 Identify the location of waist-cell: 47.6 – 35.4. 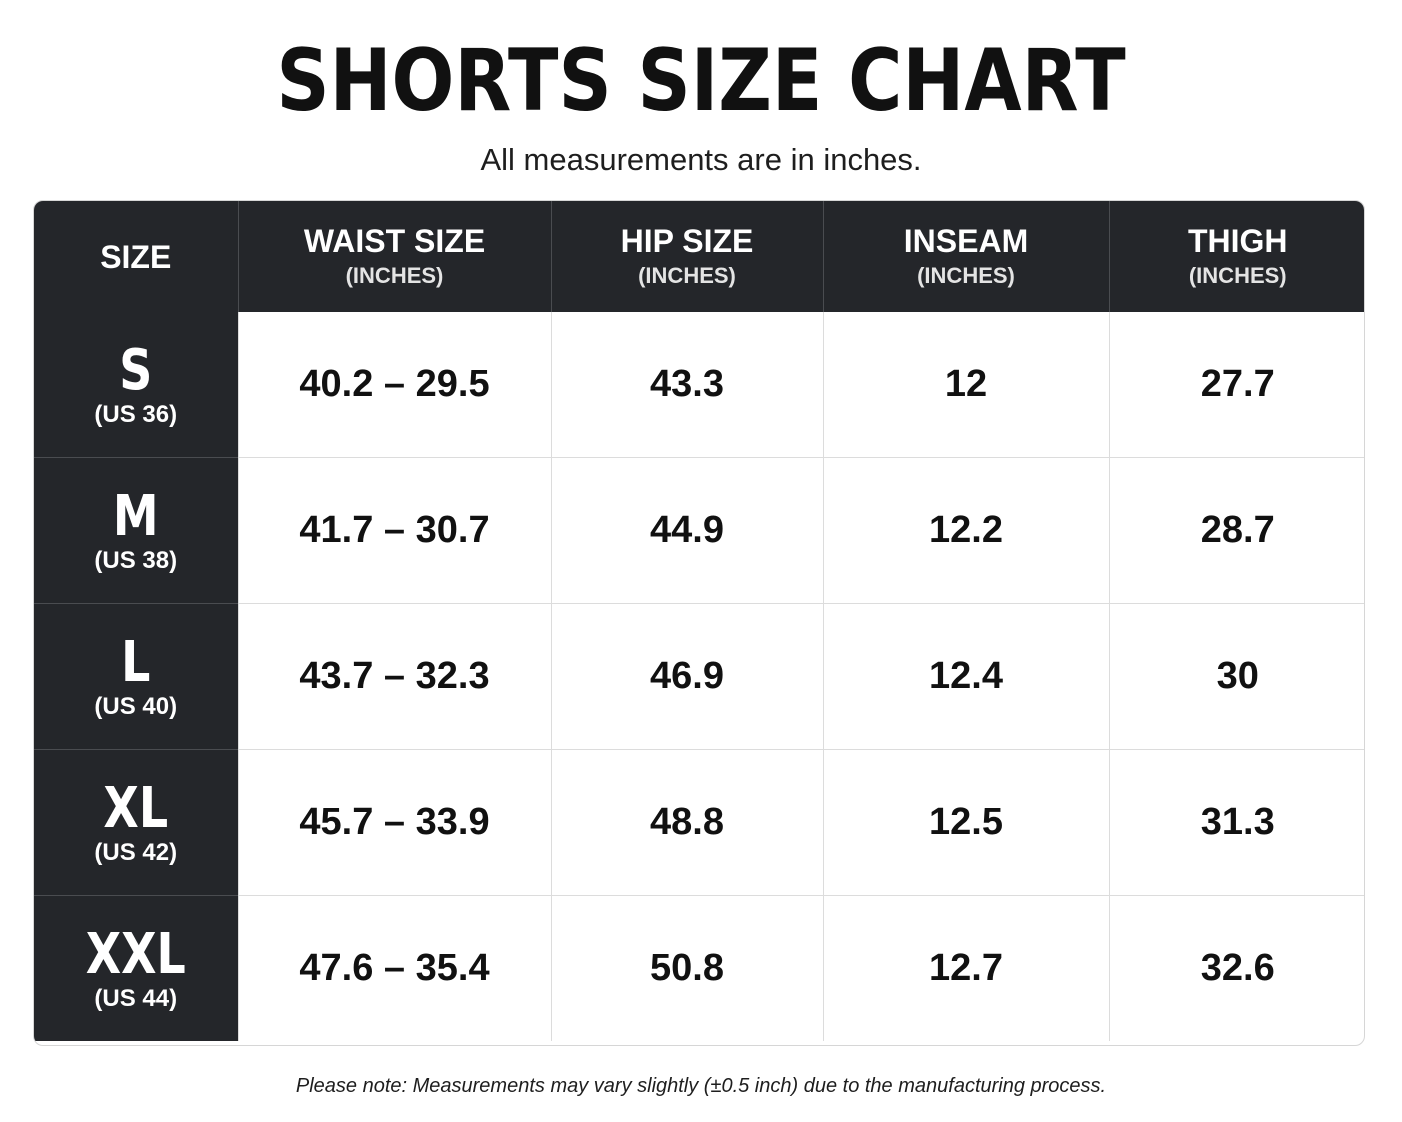
(394, 968).